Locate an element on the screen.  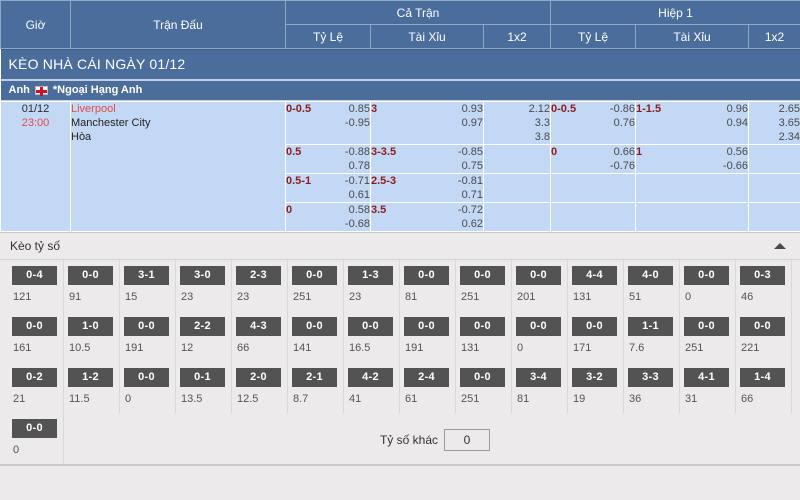
score-tile: 1-0 10.5 is located at coordinates (92, 336).